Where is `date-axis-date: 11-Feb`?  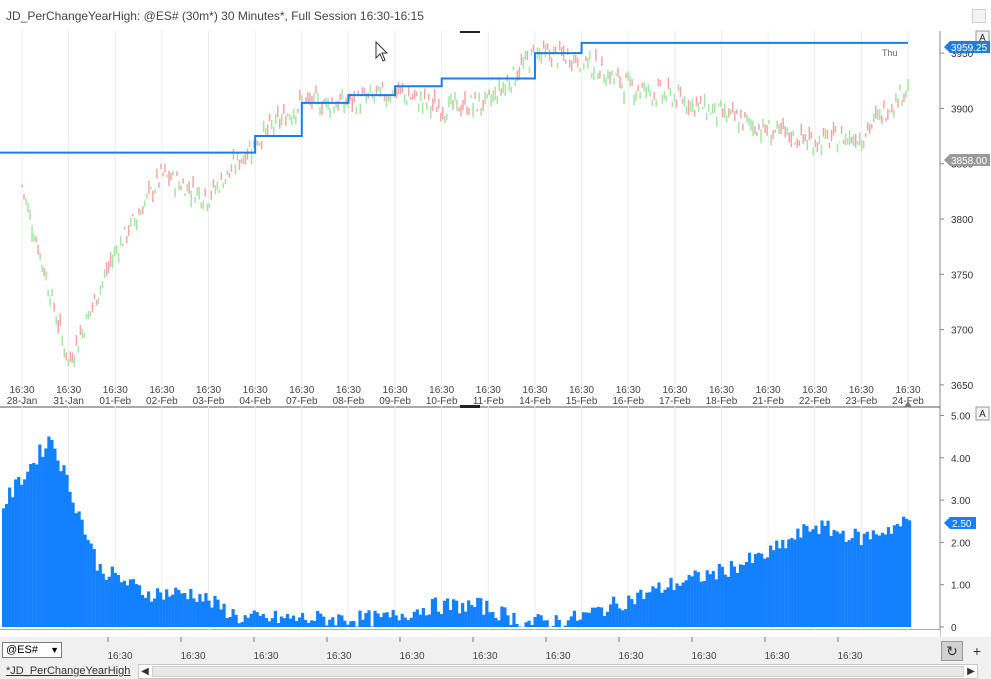 date-axis-date: 11-Feb is located at coordinates (488, 401).